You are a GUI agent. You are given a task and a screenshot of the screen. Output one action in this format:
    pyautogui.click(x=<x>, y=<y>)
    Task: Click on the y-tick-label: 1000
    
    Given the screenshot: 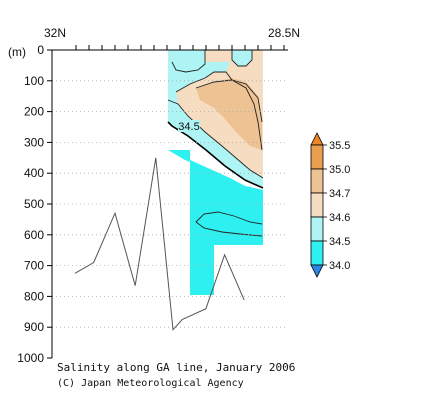 What is the action you would take?
    pyautogui.click(x=30, y=358)
    